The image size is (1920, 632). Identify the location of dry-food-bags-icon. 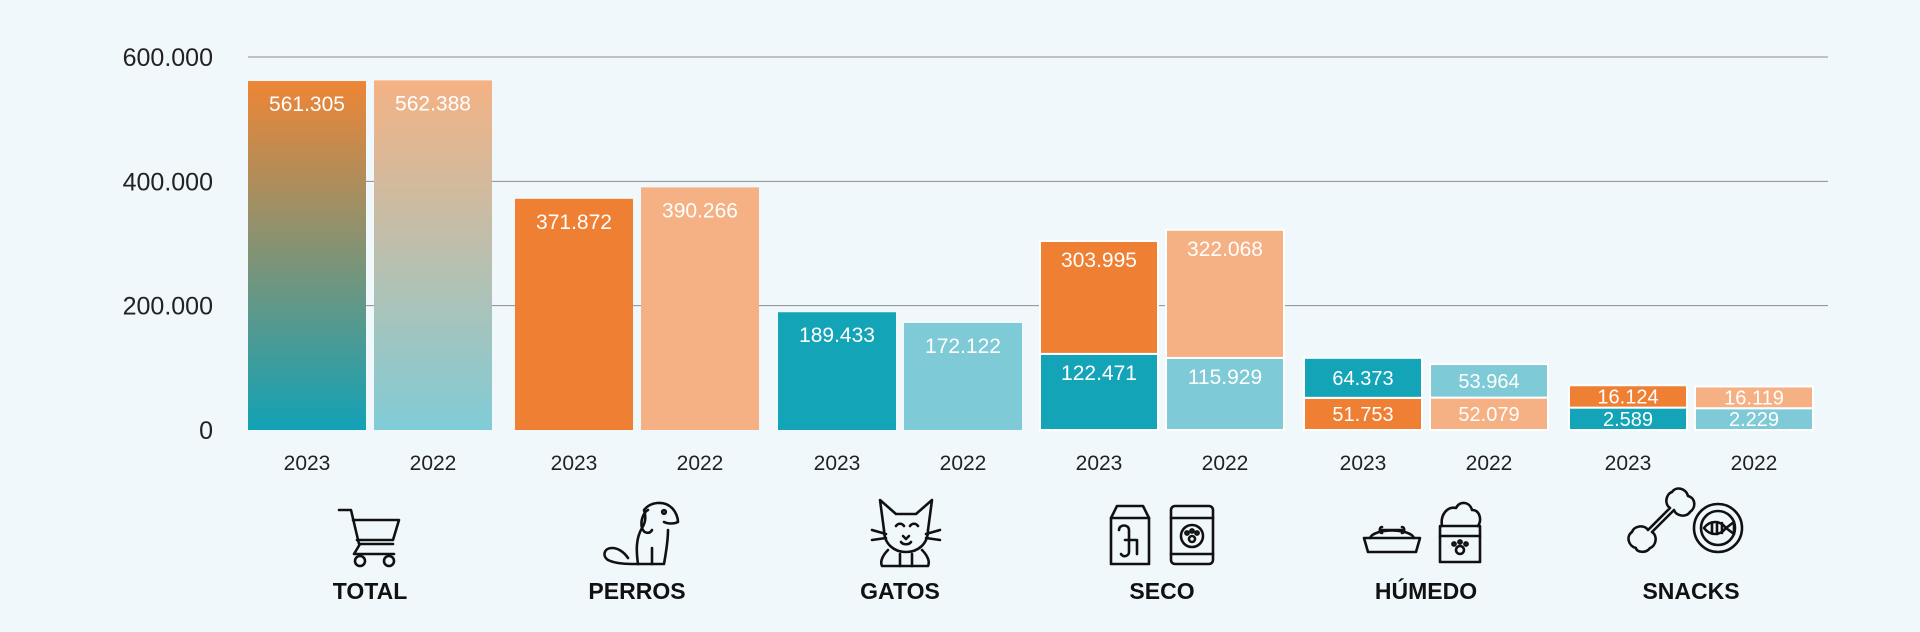
(1162, 535).